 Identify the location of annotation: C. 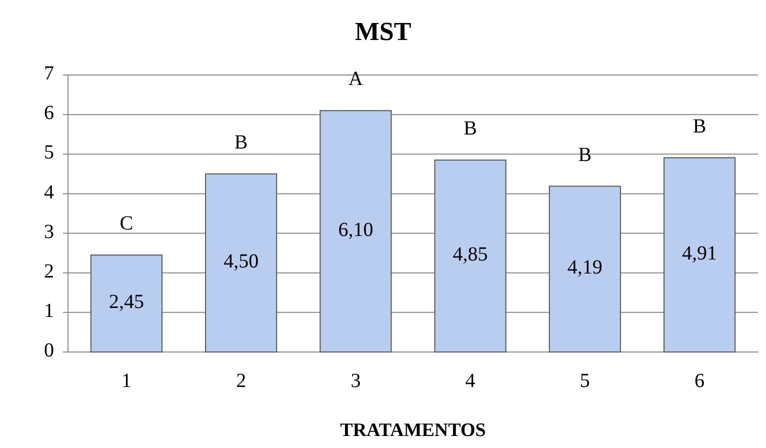
(127, 223).